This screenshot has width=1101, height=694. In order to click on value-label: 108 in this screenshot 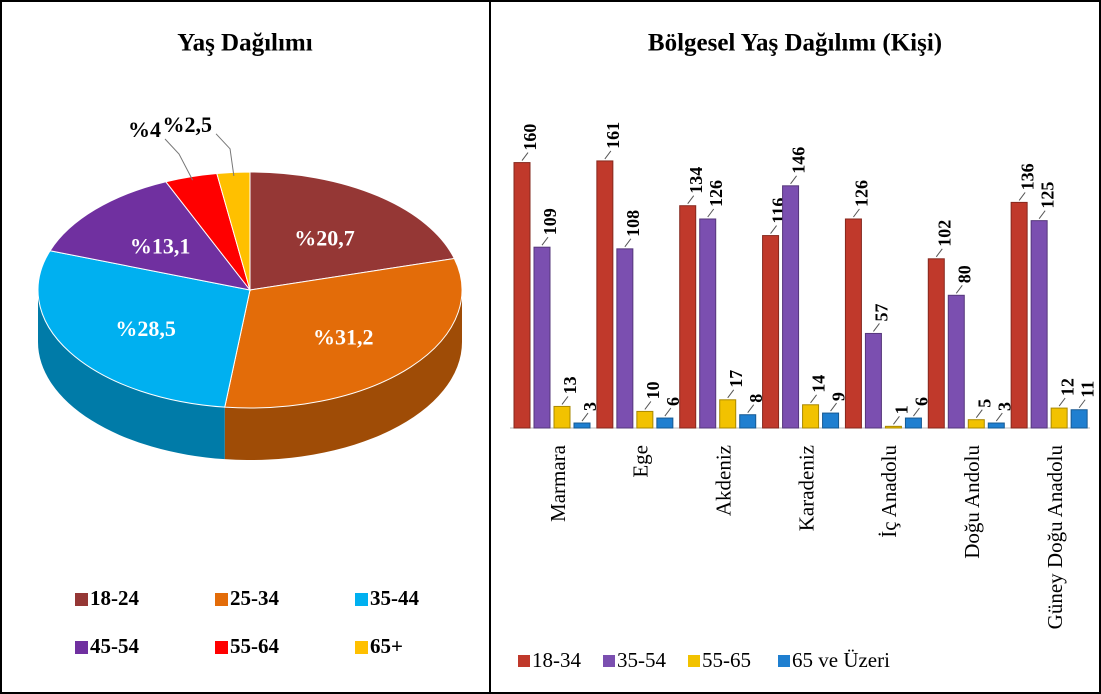, I will do `click(633, 223)`.